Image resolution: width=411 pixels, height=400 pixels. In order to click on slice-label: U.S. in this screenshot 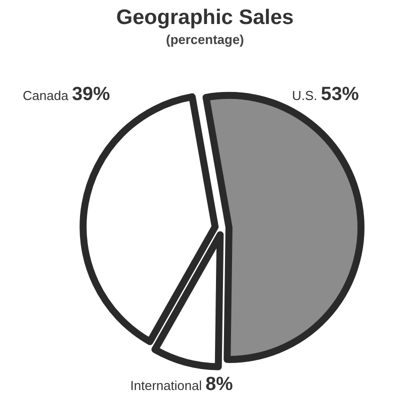, I will do `click(306, 95)`.